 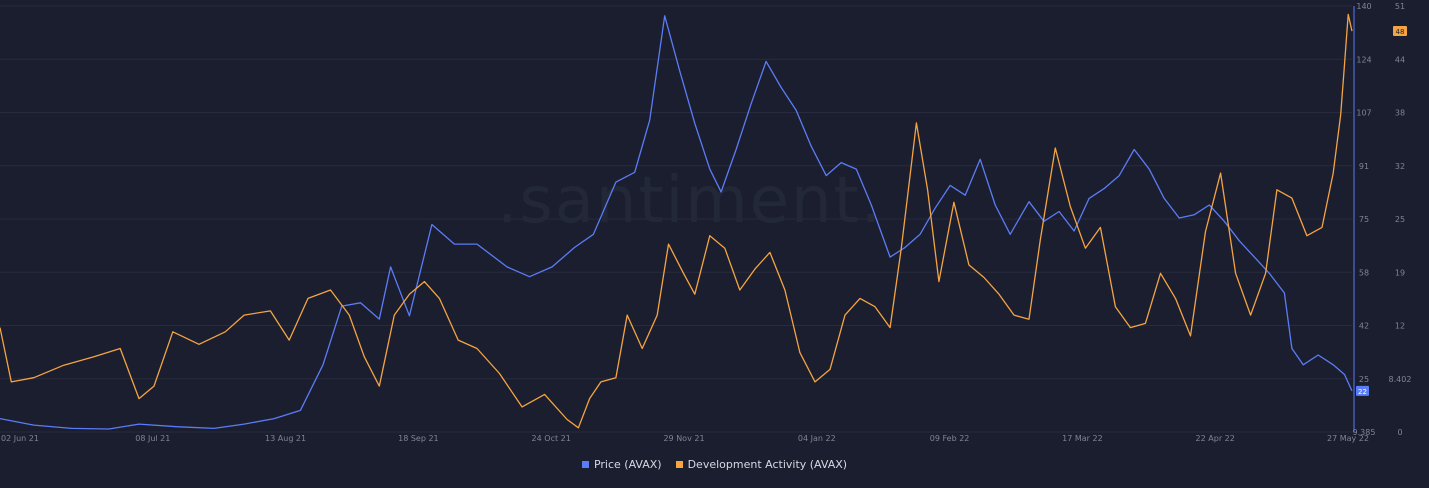 I want to click on legend-item-price: Price (AVAX), so click(x=621, y=464).